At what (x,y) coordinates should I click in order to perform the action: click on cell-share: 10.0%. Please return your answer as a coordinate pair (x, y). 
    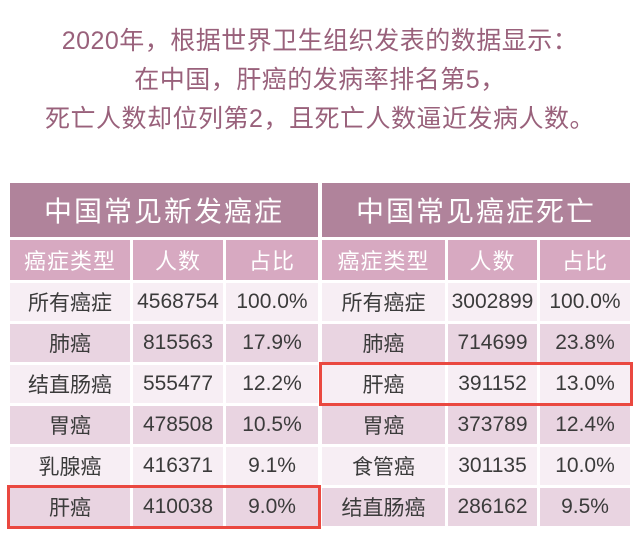
    Looking at the image, I should click on (585, 466).